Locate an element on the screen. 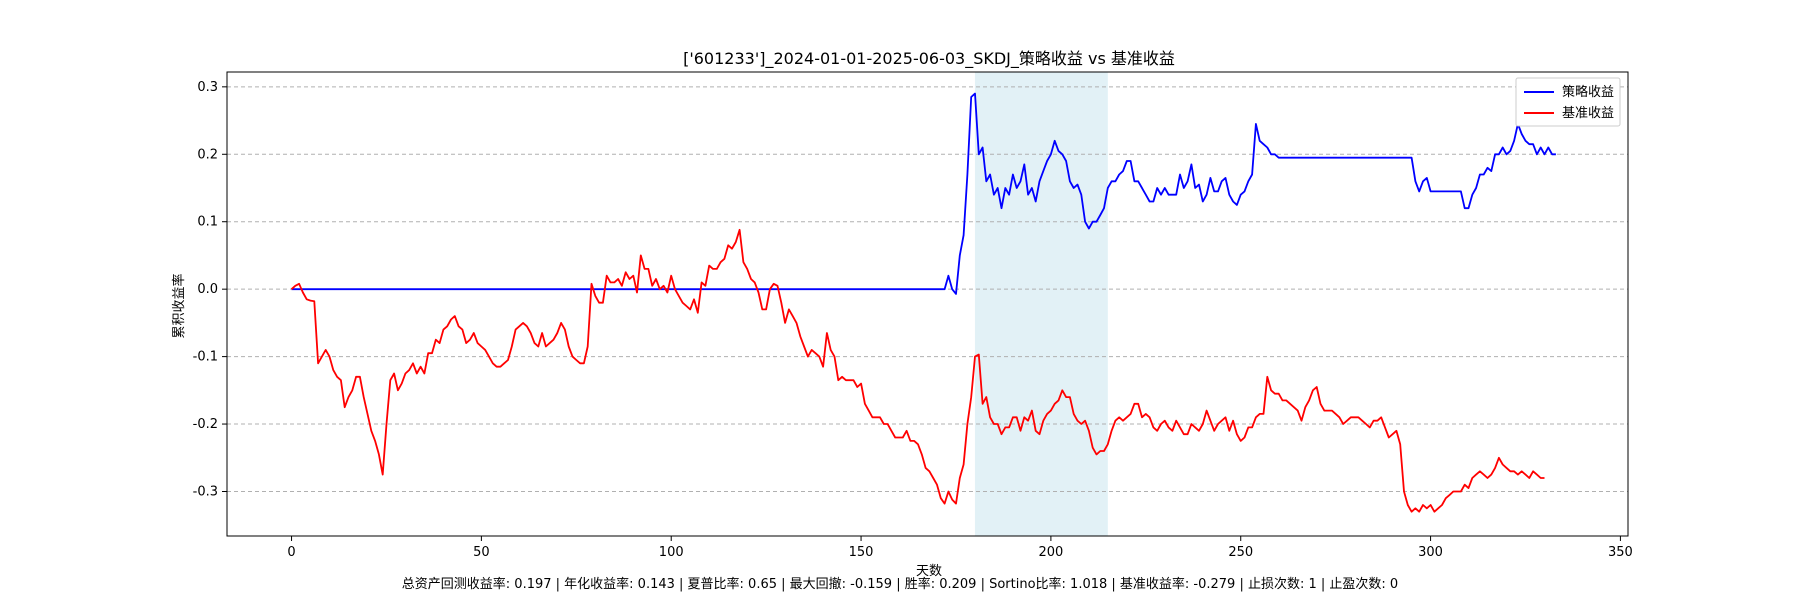 Image resolution: width=1800 pixels, height=600 pixels. x-axis-label: 天数 is located at coordinates (929, 571).